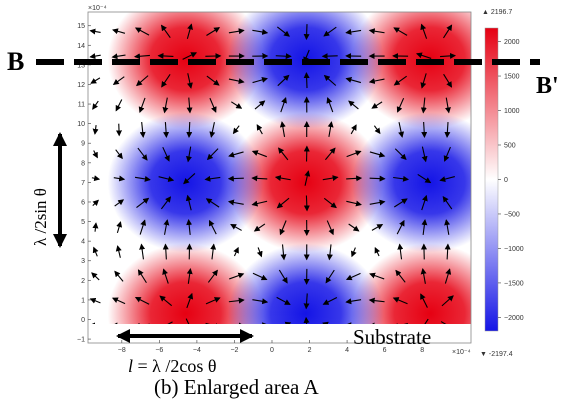 Image resolution: width=565 pixels, height=405 pixels. I want to click on y-tick-label: 4, so click(83, 242).